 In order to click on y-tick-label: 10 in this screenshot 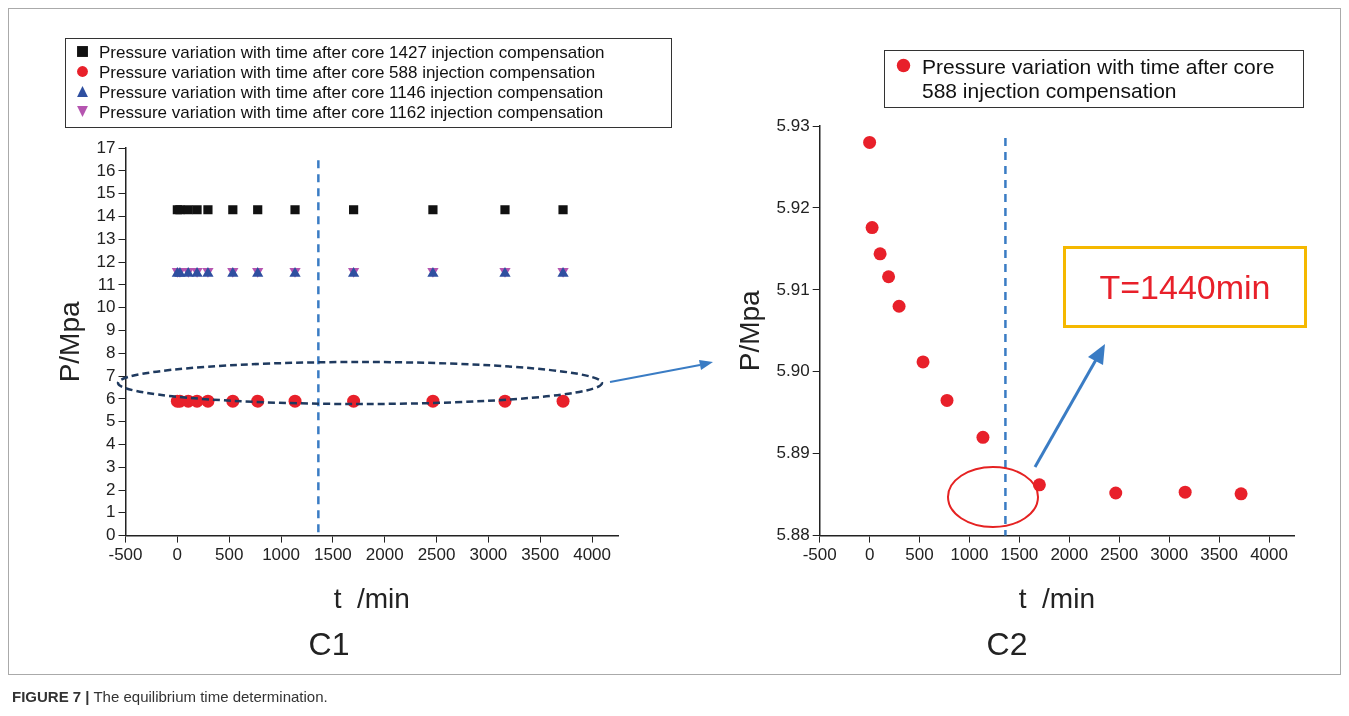, I will do `click(106, 307)`.